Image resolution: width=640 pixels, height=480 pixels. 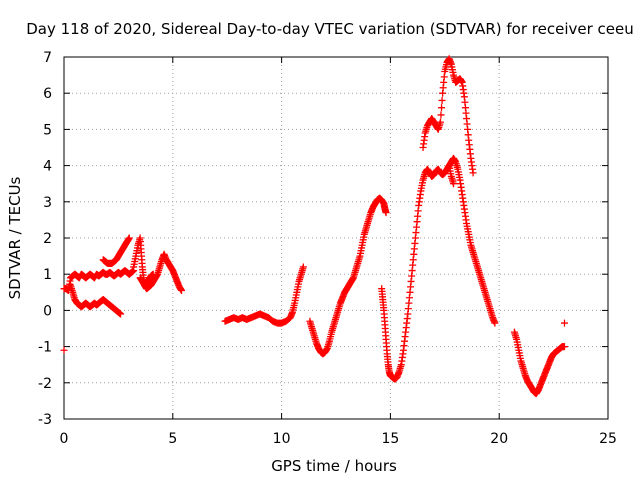 I want to click on y-tick-label: 2, so click(x=47, y=239).